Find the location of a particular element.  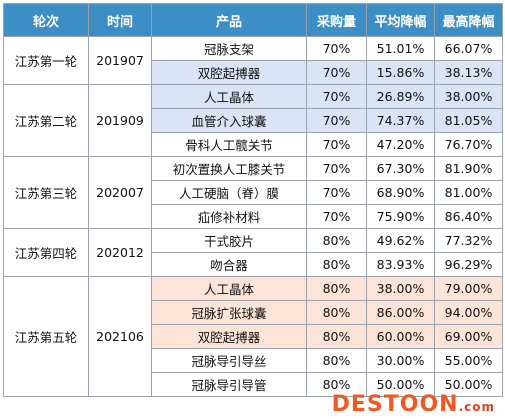

table-row: 双腔起搏器 80% 60.00% 69.00% is located at coordinates (253, 336).